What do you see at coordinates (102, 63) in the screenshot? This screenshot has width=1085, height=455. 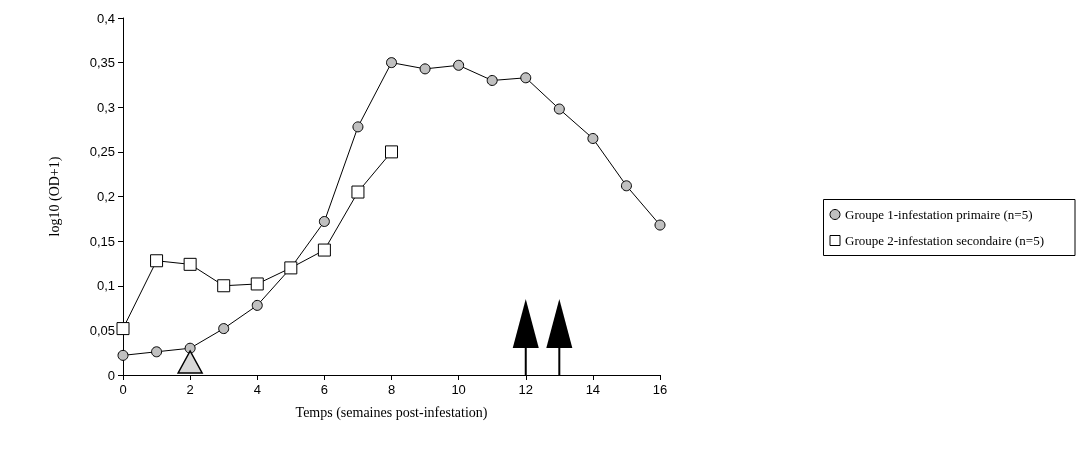 I see `y-tick-label: 0,35` at bounding box center [102, 63].